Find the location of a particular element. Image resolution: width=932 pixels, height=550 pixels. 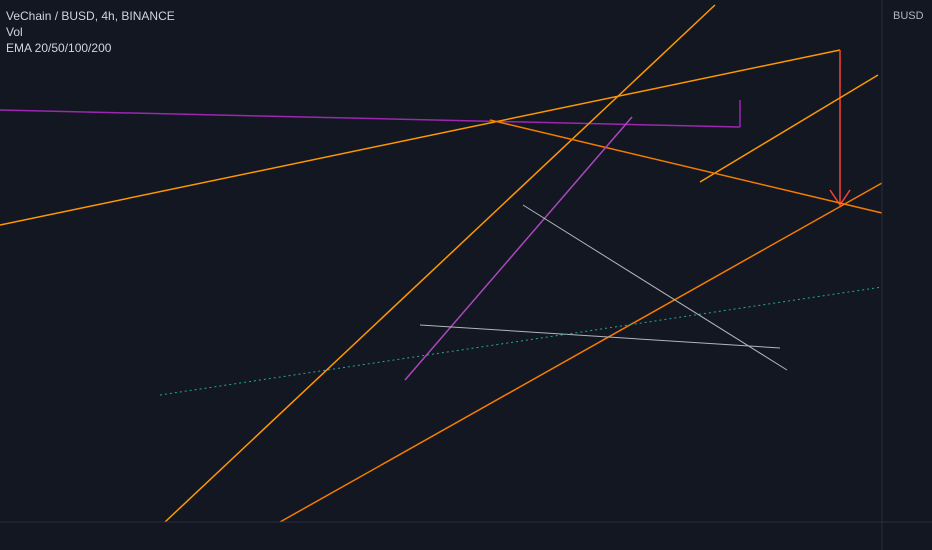

arrow-head is located at coordinates (840, 198).